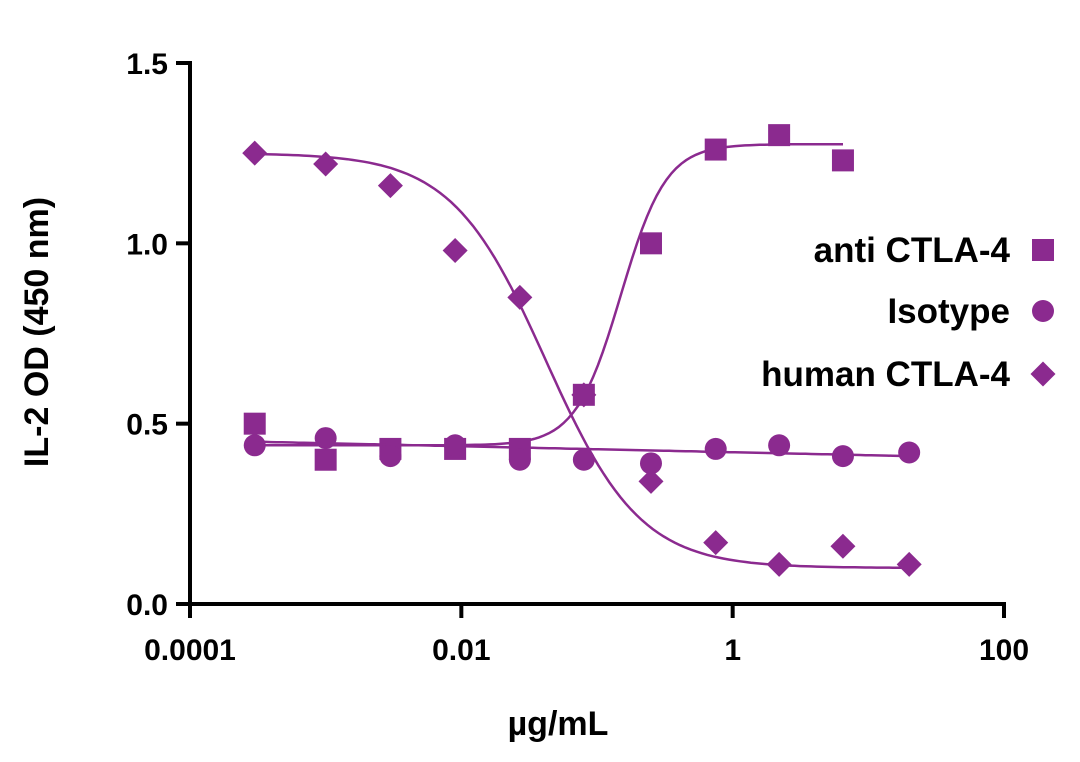 This screenshot has height=762, width=1080. Describe the element at coordinates (190, 650) in the screenshot. I see `x-tick-label: 0.0001` at that location.